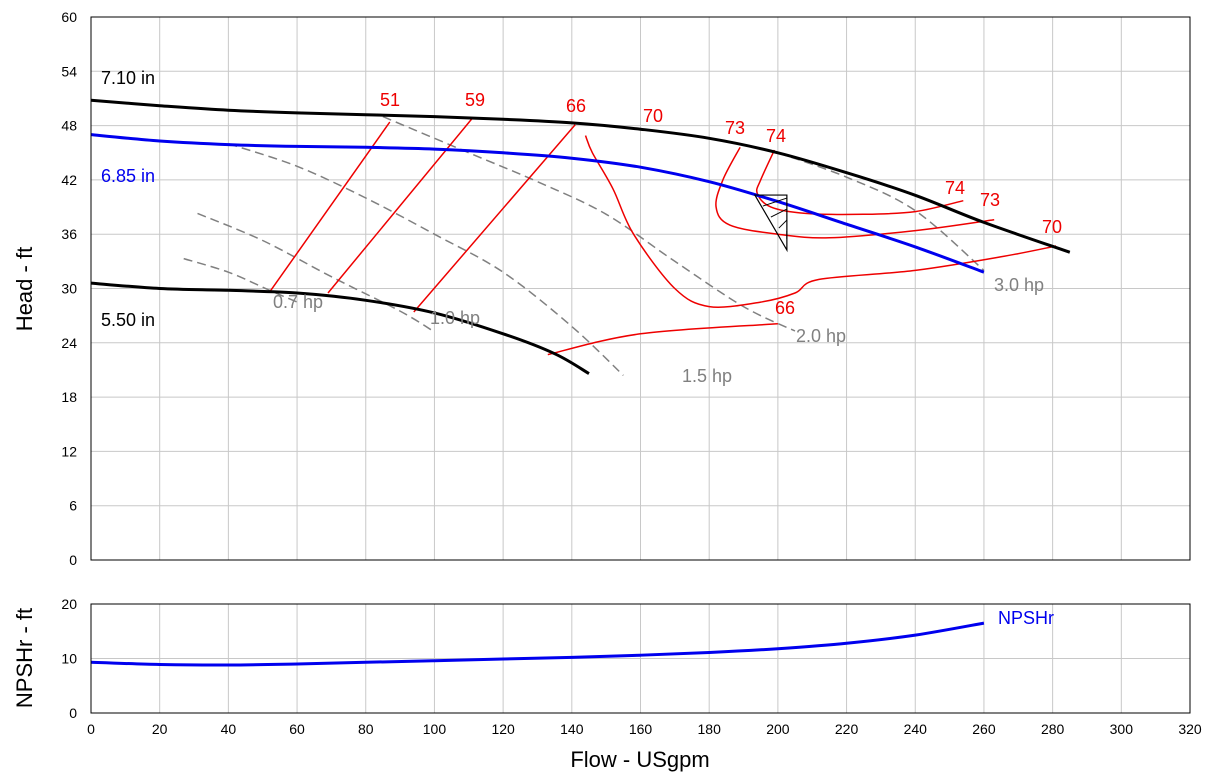 The width and height of the screenshot is (1209, 782). I want to click on head-y-ticks: 0 6 12 18 24 30 36 42 48 54 60, so click(69, 288).